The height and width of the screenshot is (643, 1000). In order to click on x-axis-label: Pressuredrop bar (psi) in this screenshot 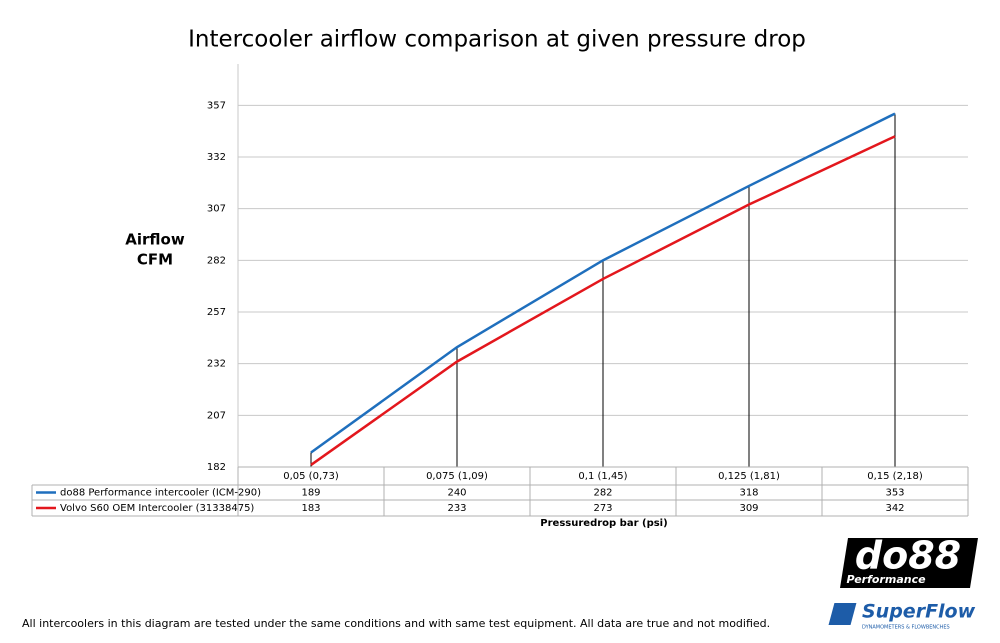, I will do `click(603, 523)`.